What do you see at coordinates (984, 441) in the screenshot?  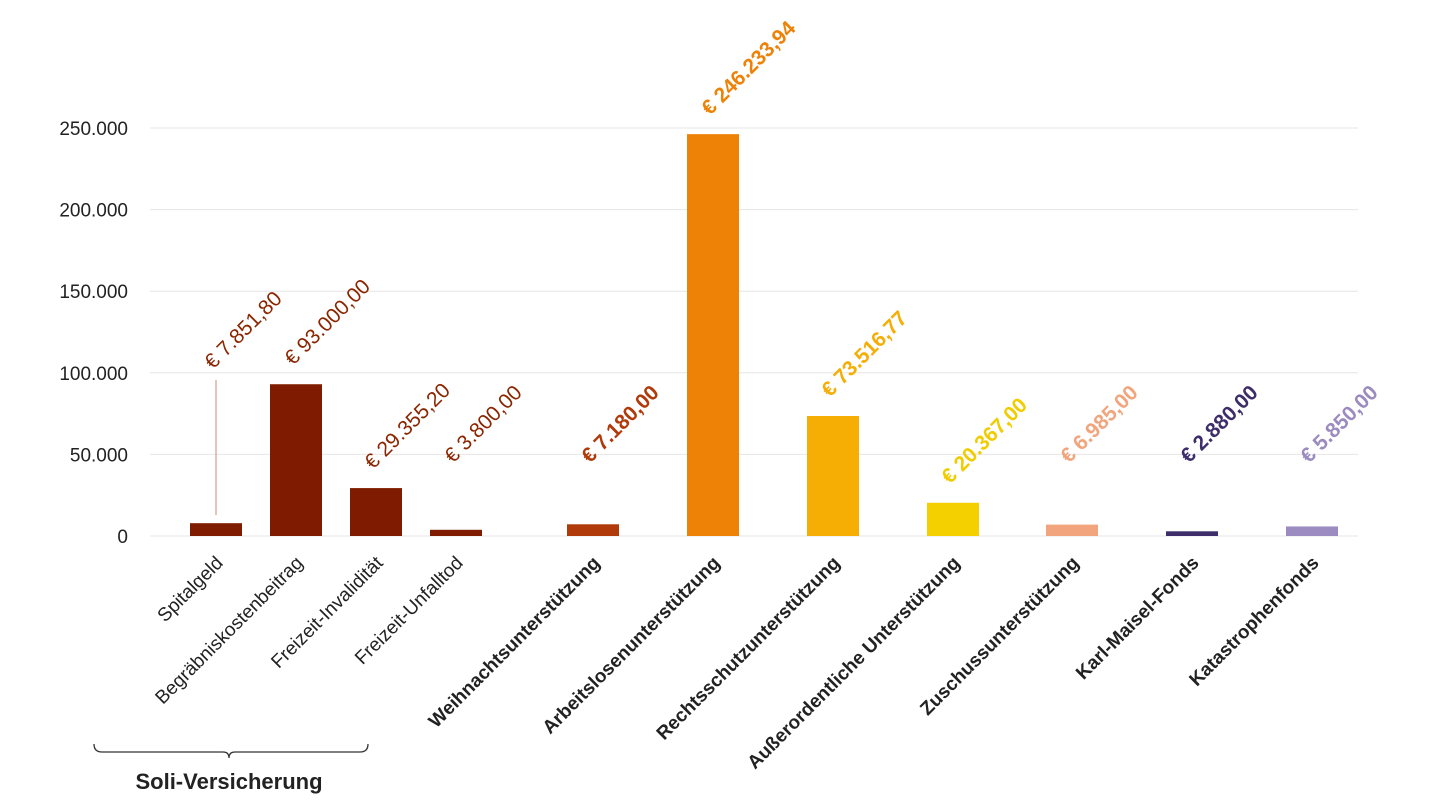 I see `value-label: € 20.367,00` at bounding box center [984, 441].